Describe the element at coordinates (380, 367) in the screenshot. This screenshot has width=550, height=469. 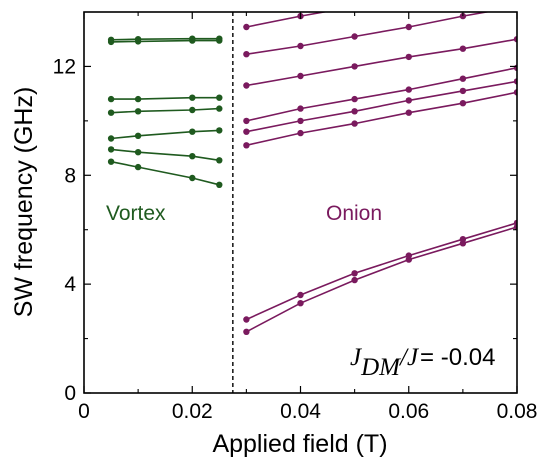
I see `annotation-subscript: DM` at that location.